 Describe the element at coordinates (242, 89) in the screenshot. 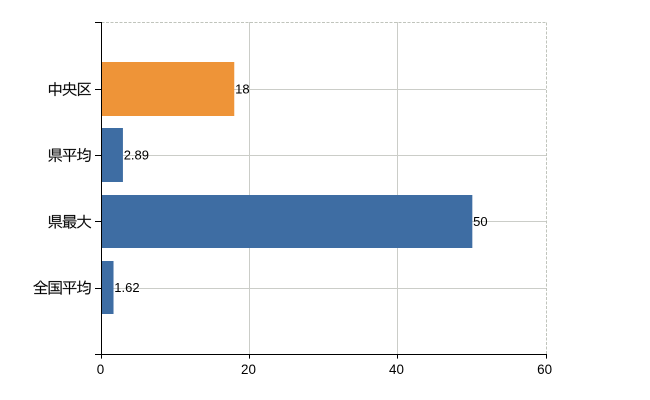

I see `svg-text: 18` at that location.